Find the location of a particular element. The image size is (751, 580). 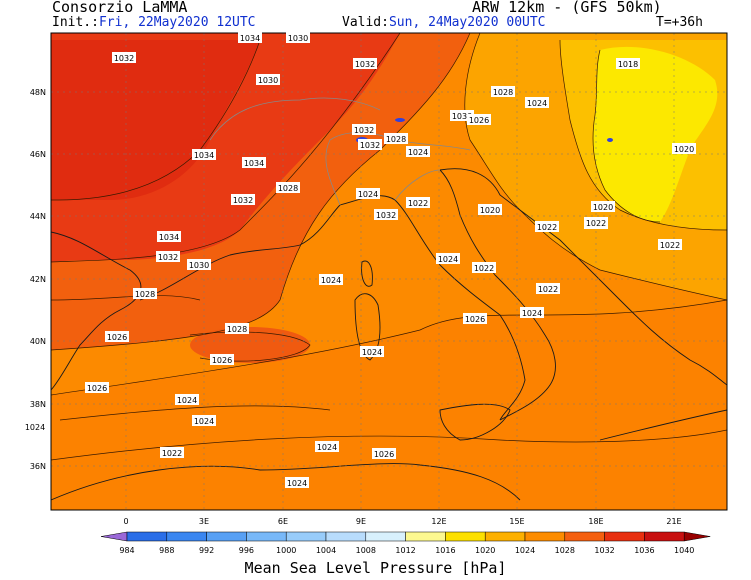

latitude-label: 44N is located at coordinates (38, 216).